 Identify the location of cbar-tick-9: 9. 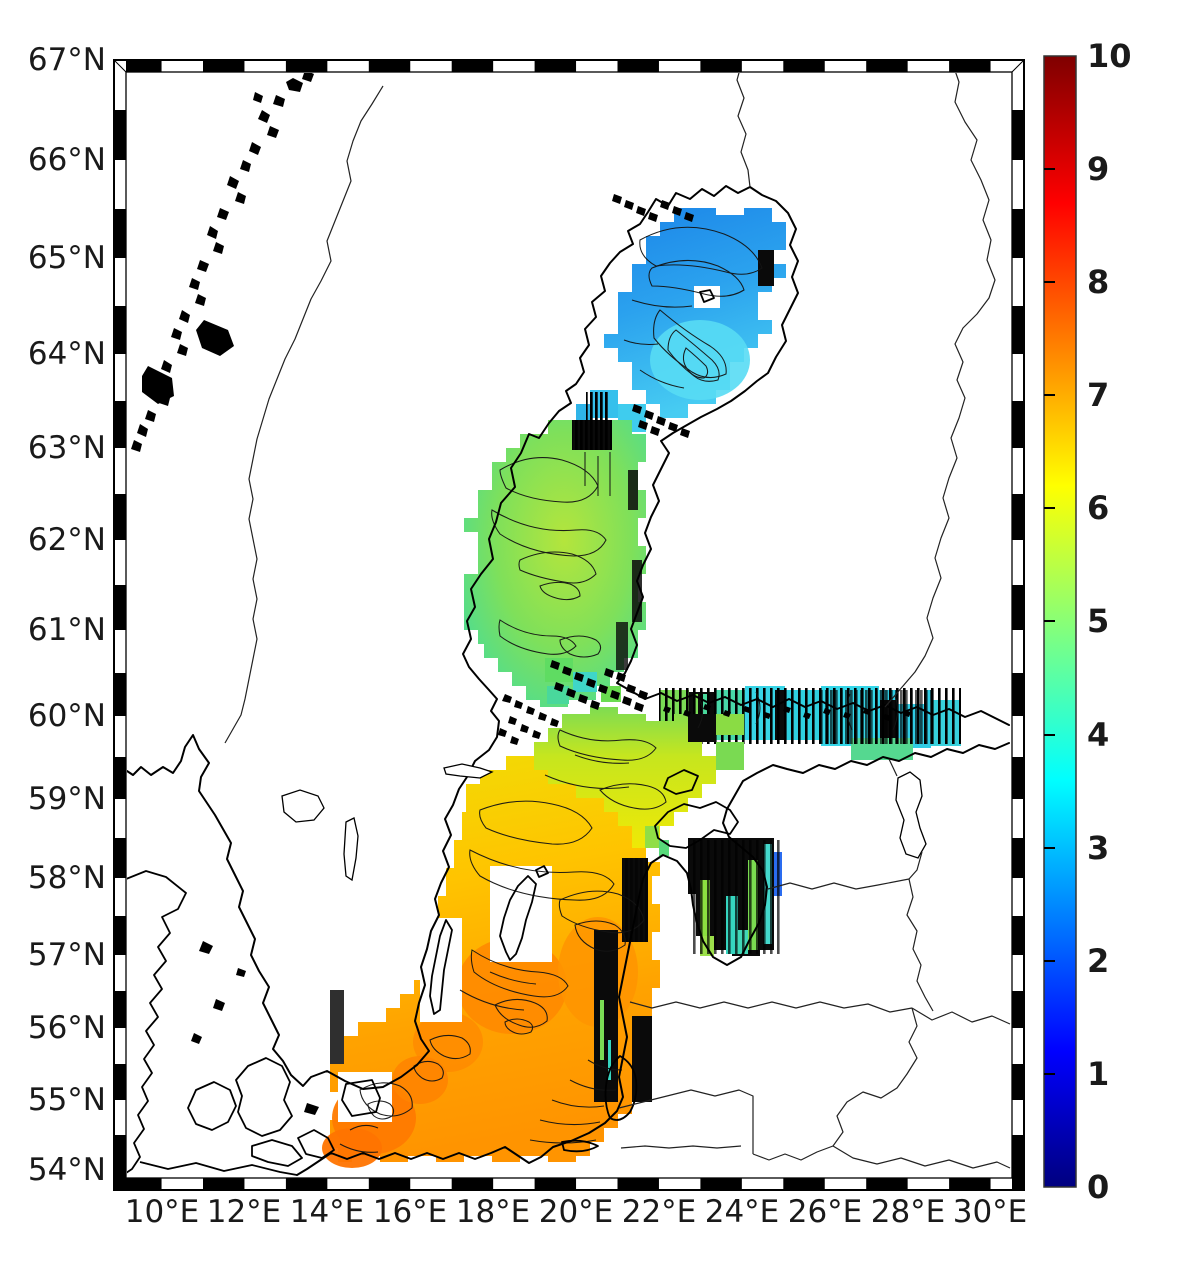
(1098, 169).